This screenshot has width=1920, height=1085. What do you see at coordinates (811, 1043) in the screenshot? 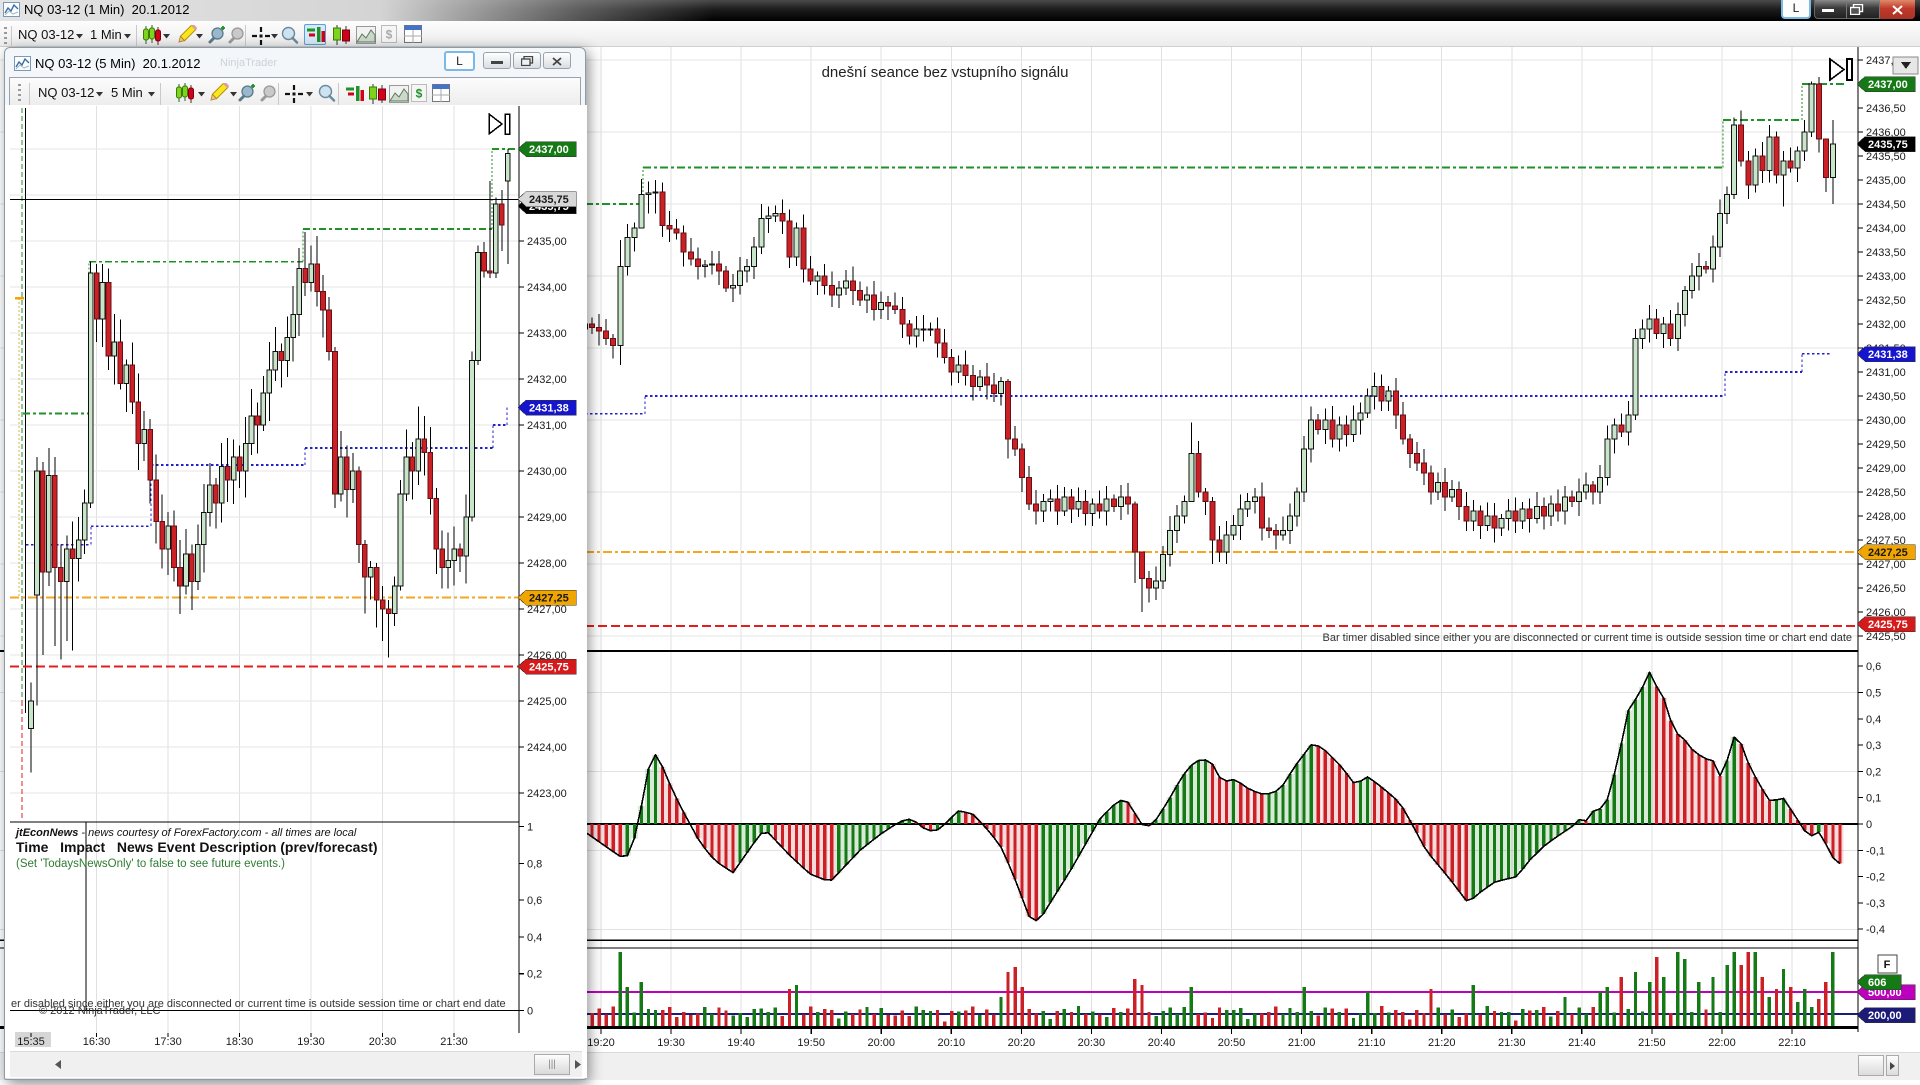
I see `svg-text: 19:50` at bounding box center [811, 1043].